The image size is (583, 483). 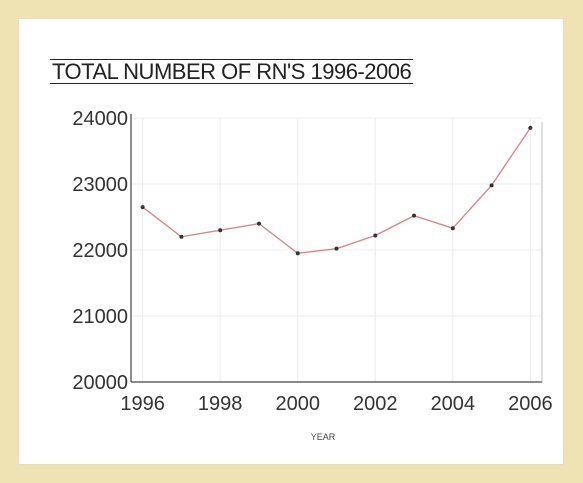 What do you see at coordinates (100, 185) in the screenshot?
I see `y-tick-label: 23000` at bounding box center [100, 185].